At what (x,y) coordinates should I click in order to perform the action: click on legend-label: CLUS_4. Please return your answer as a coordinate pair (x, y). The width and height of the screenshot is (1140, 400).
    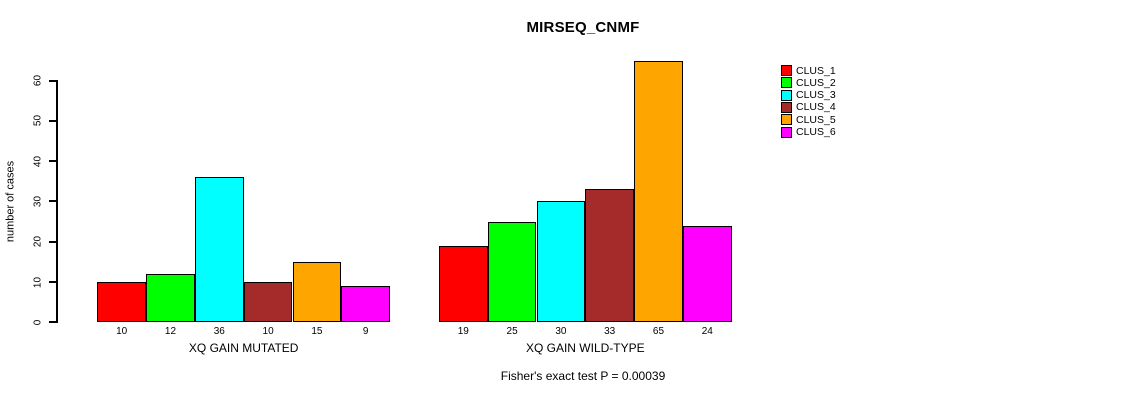
    Looking at the image, I should click on (816, 107).